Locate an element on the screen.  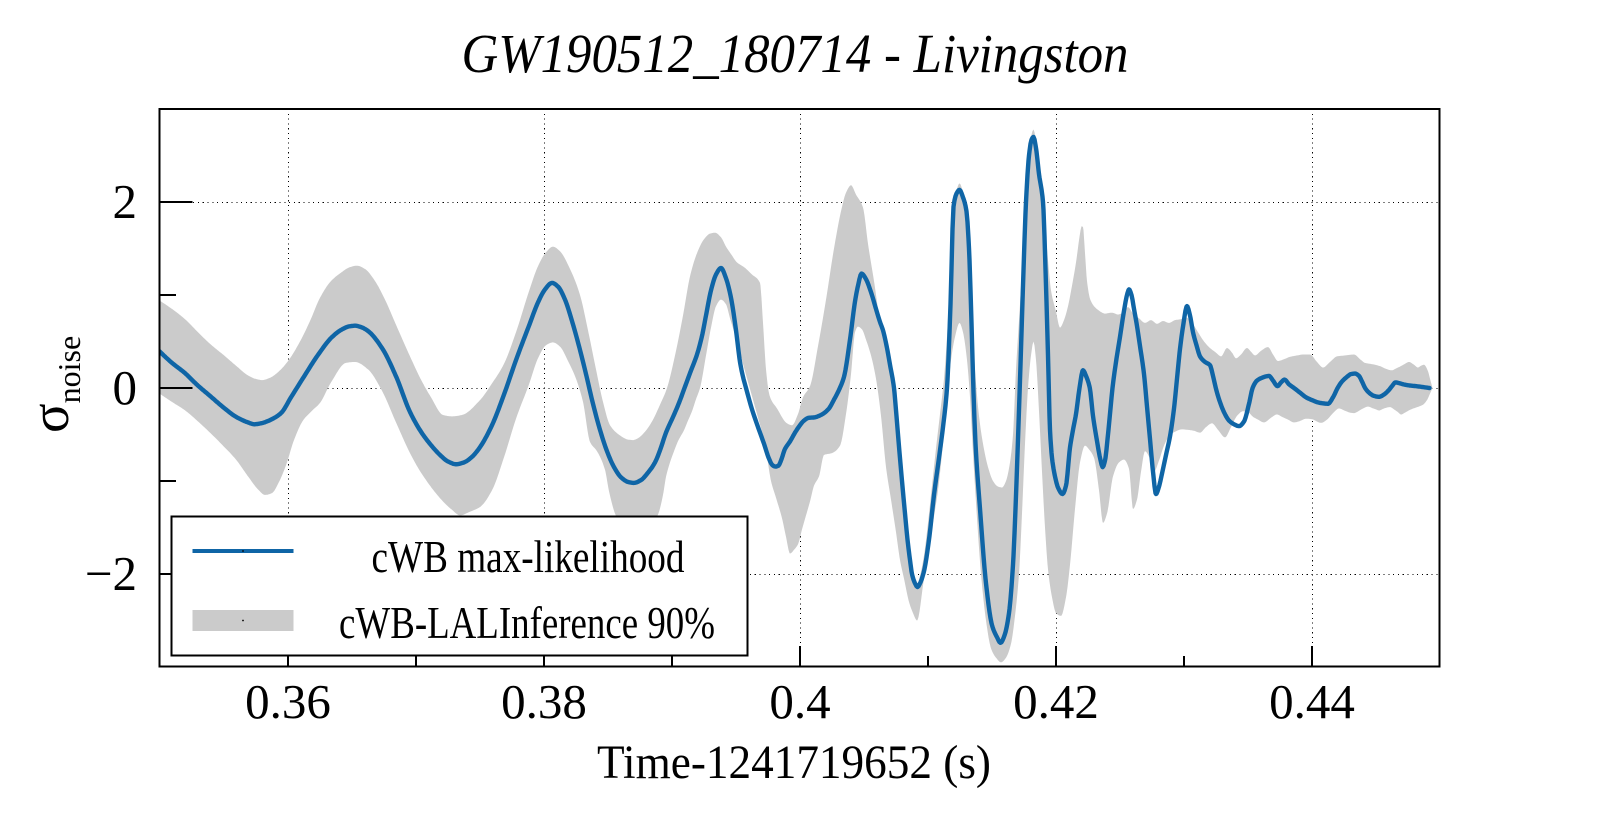
svg-text: 0.42 is located at coordinates (1056, 701).